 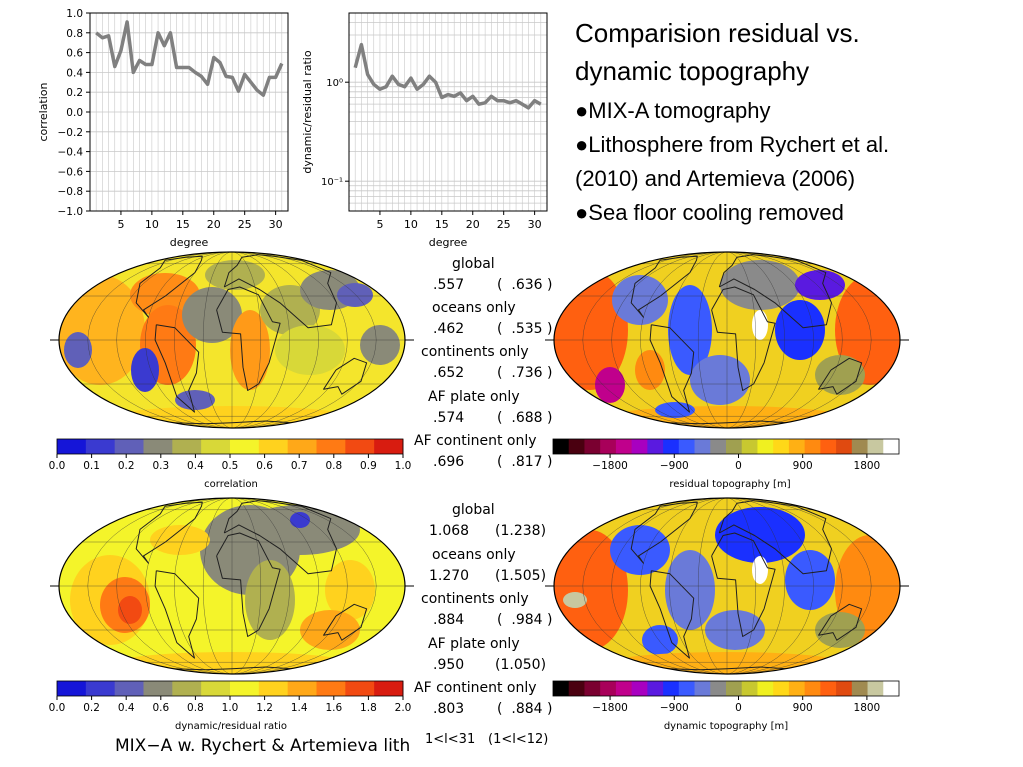 I want to click on x-tick-label: 25, so click(x=245, y=224).